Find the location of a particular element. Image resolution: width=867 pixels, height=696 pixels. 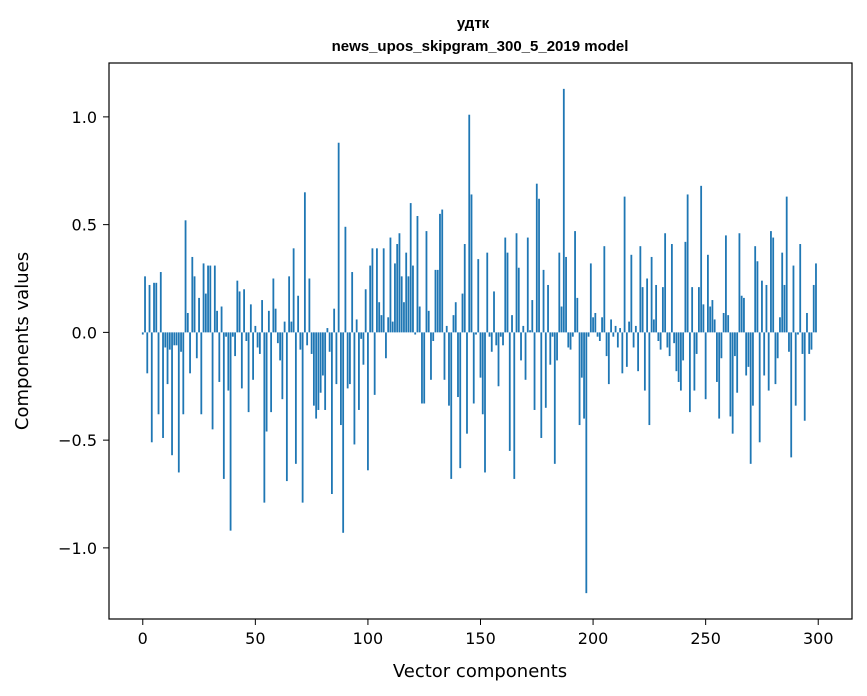

x-axis-label: Vector components is located at coordinates (480, 671).